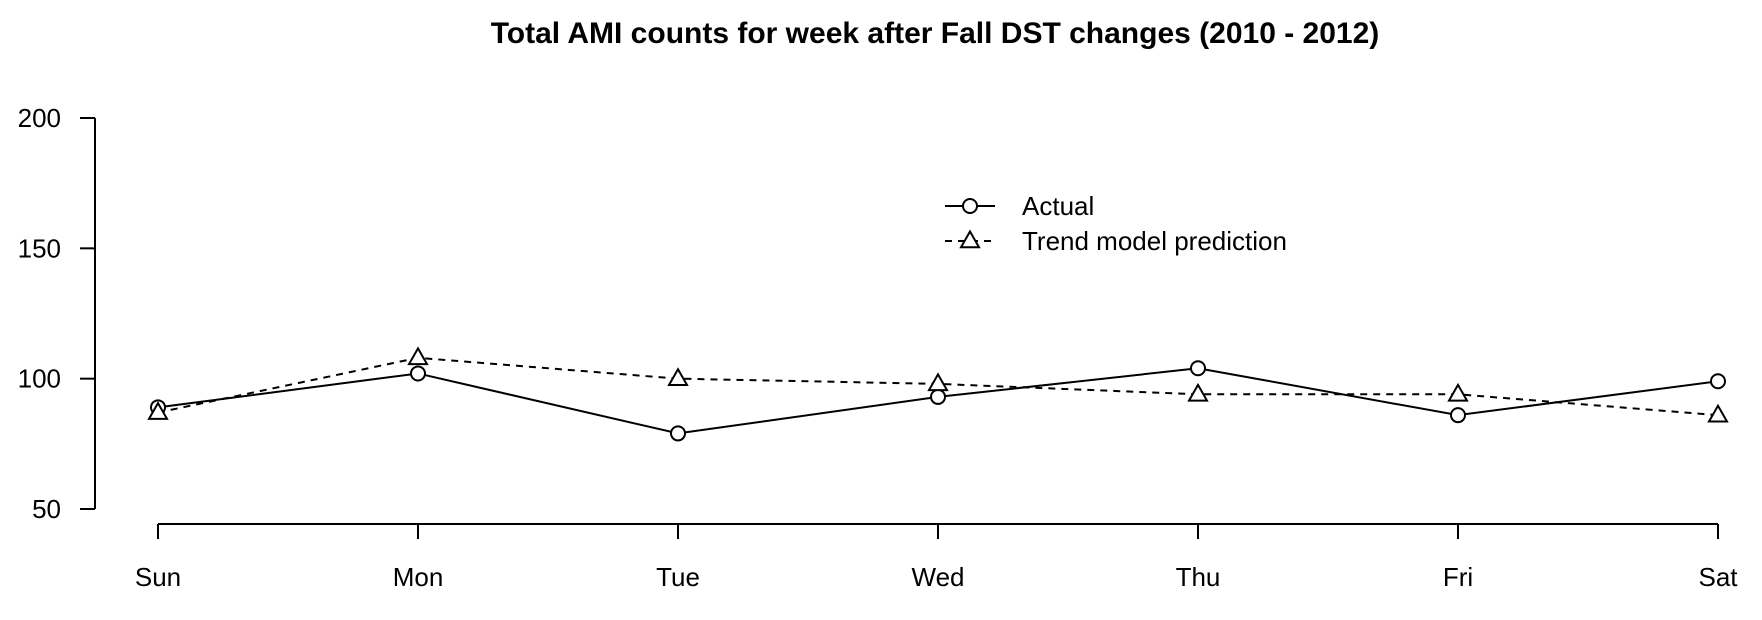 This screenshot has width=1762, height=620. Describe the element at coordinates (1116, 223) in the screenshot. I see `legend: Actual Trend model prediction` at that location.